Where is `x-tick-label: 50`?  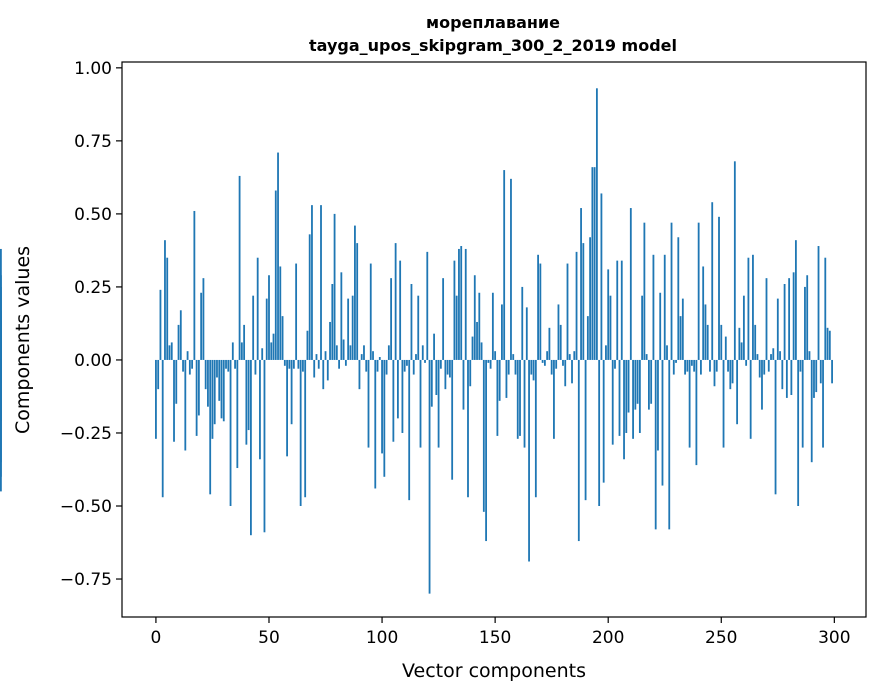 x-tick-label: 50 is located at coordinates (269, 638).